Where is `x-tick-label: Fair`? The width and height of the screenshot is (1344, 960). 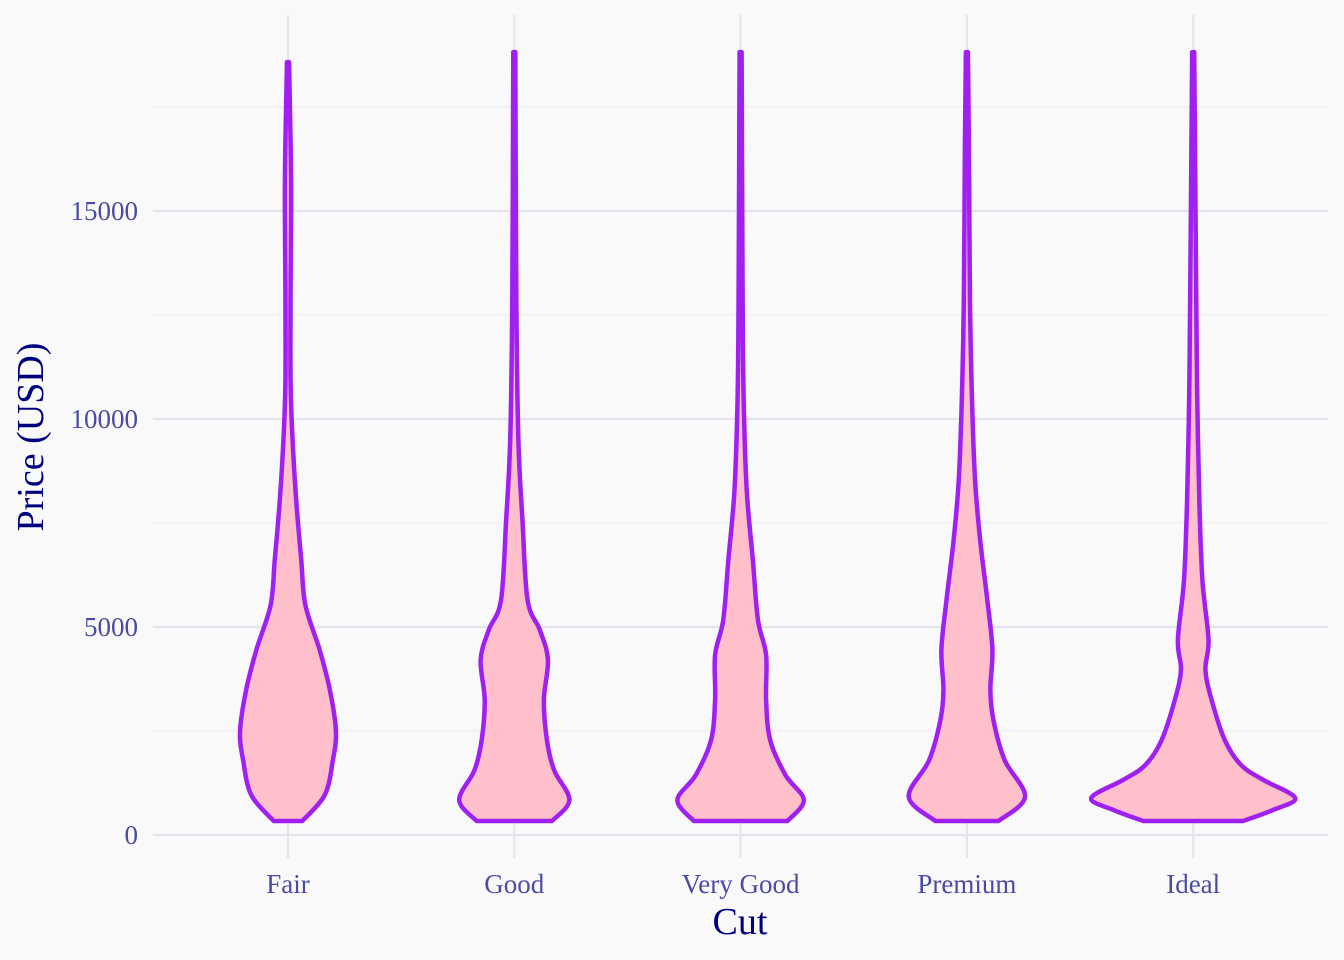 x-tick-label: Fair is located at coordinates (288, 884).